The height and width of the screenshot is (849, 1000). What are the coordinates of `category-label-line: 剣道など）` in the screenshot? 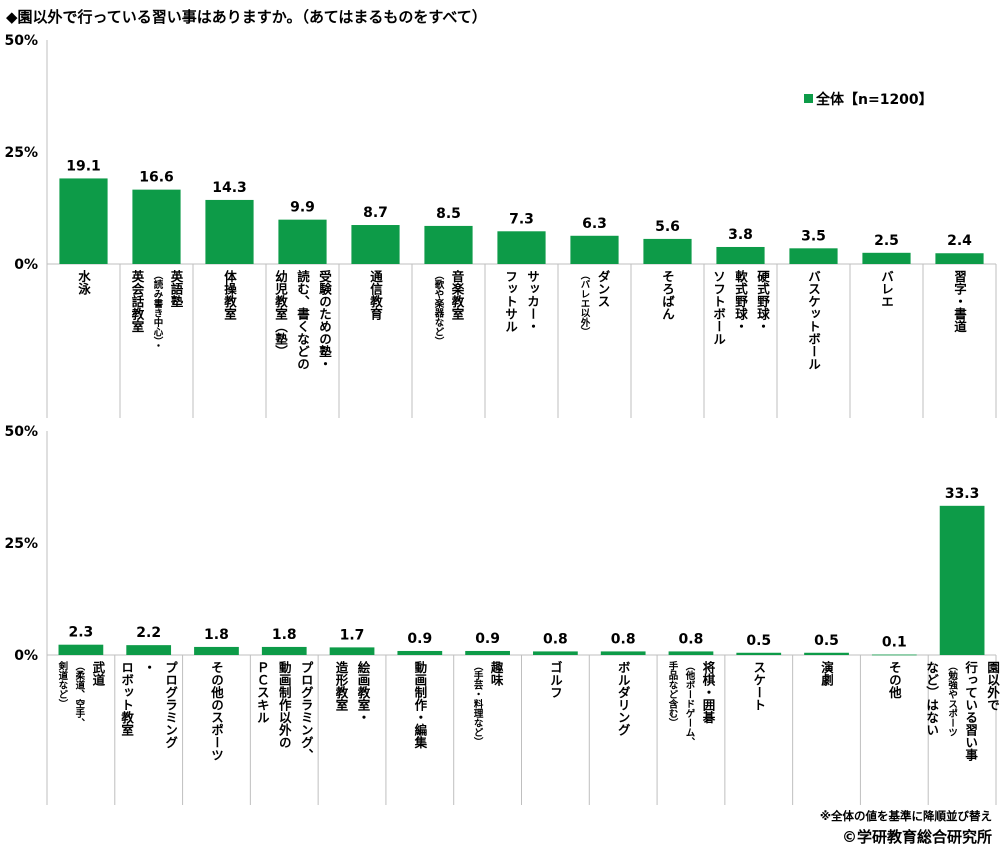 It's located at (62, 685).